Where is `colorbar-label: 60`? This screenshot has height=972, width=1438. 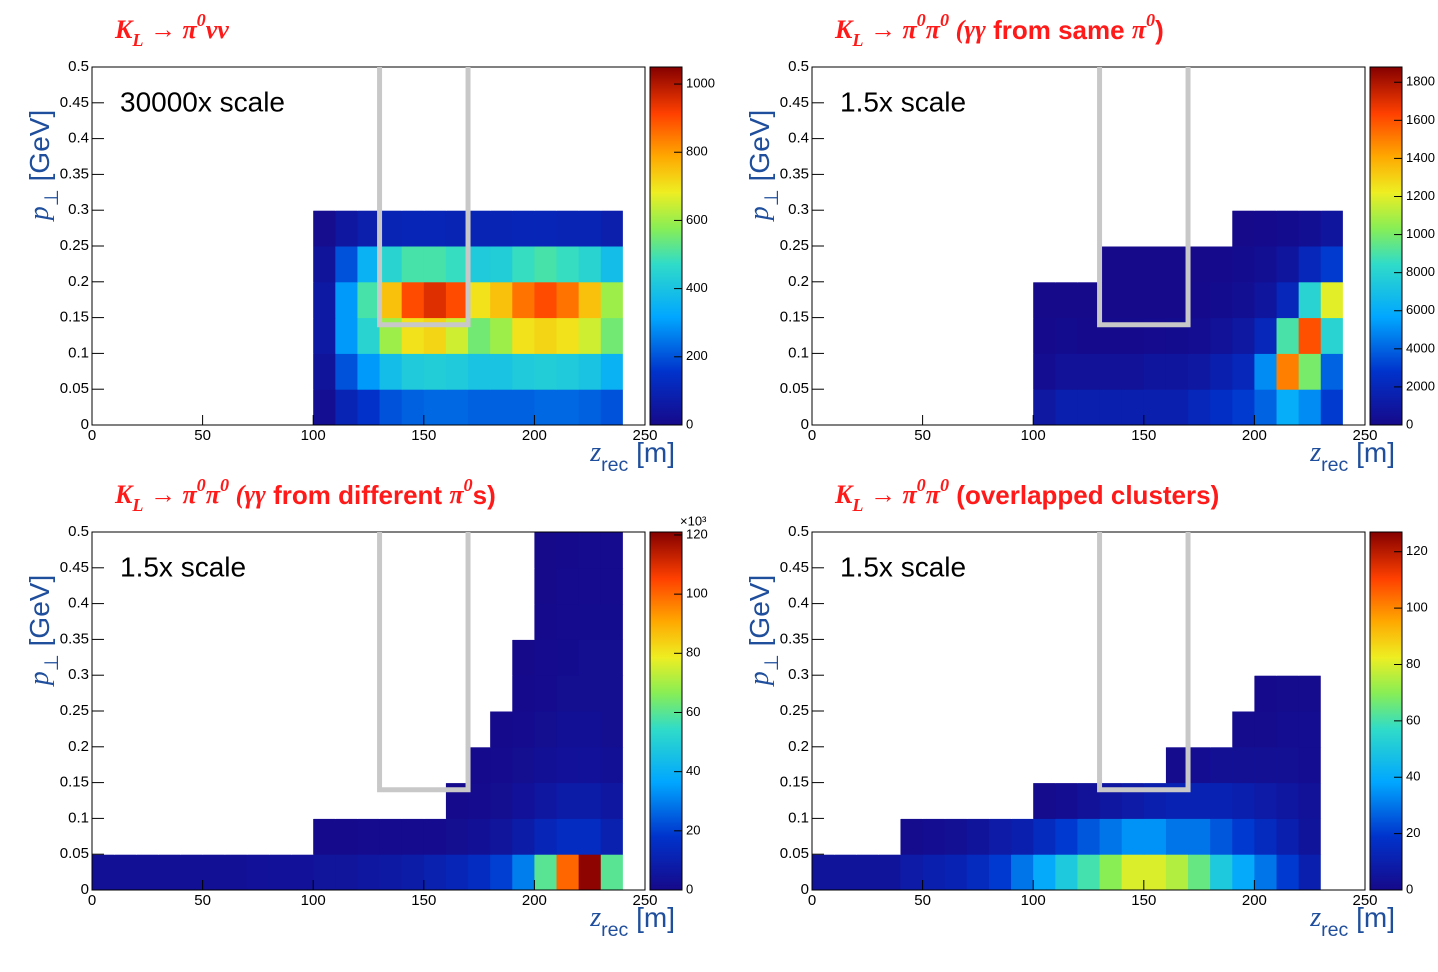
colorbar-label: 60 is located at coordinates (1413, 719).